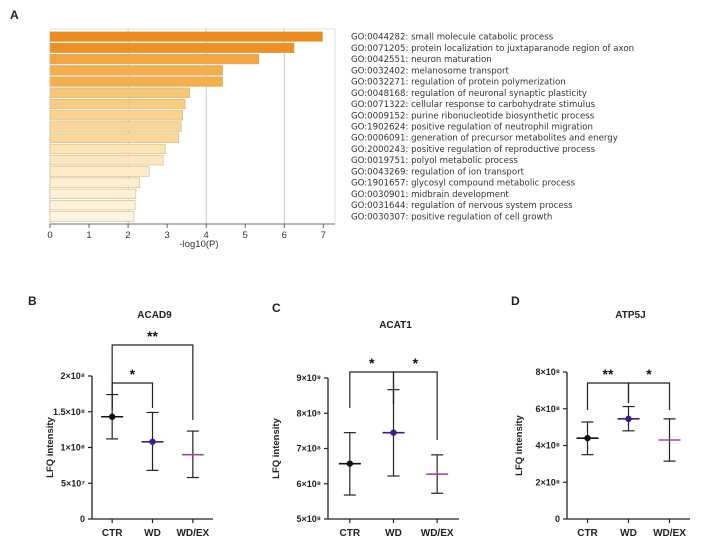 The height and width of the screenshot is (552, 725). Describe the element at coordinates (245, 235) in the screenshot. I see `x-tick-label: 5` at that location.